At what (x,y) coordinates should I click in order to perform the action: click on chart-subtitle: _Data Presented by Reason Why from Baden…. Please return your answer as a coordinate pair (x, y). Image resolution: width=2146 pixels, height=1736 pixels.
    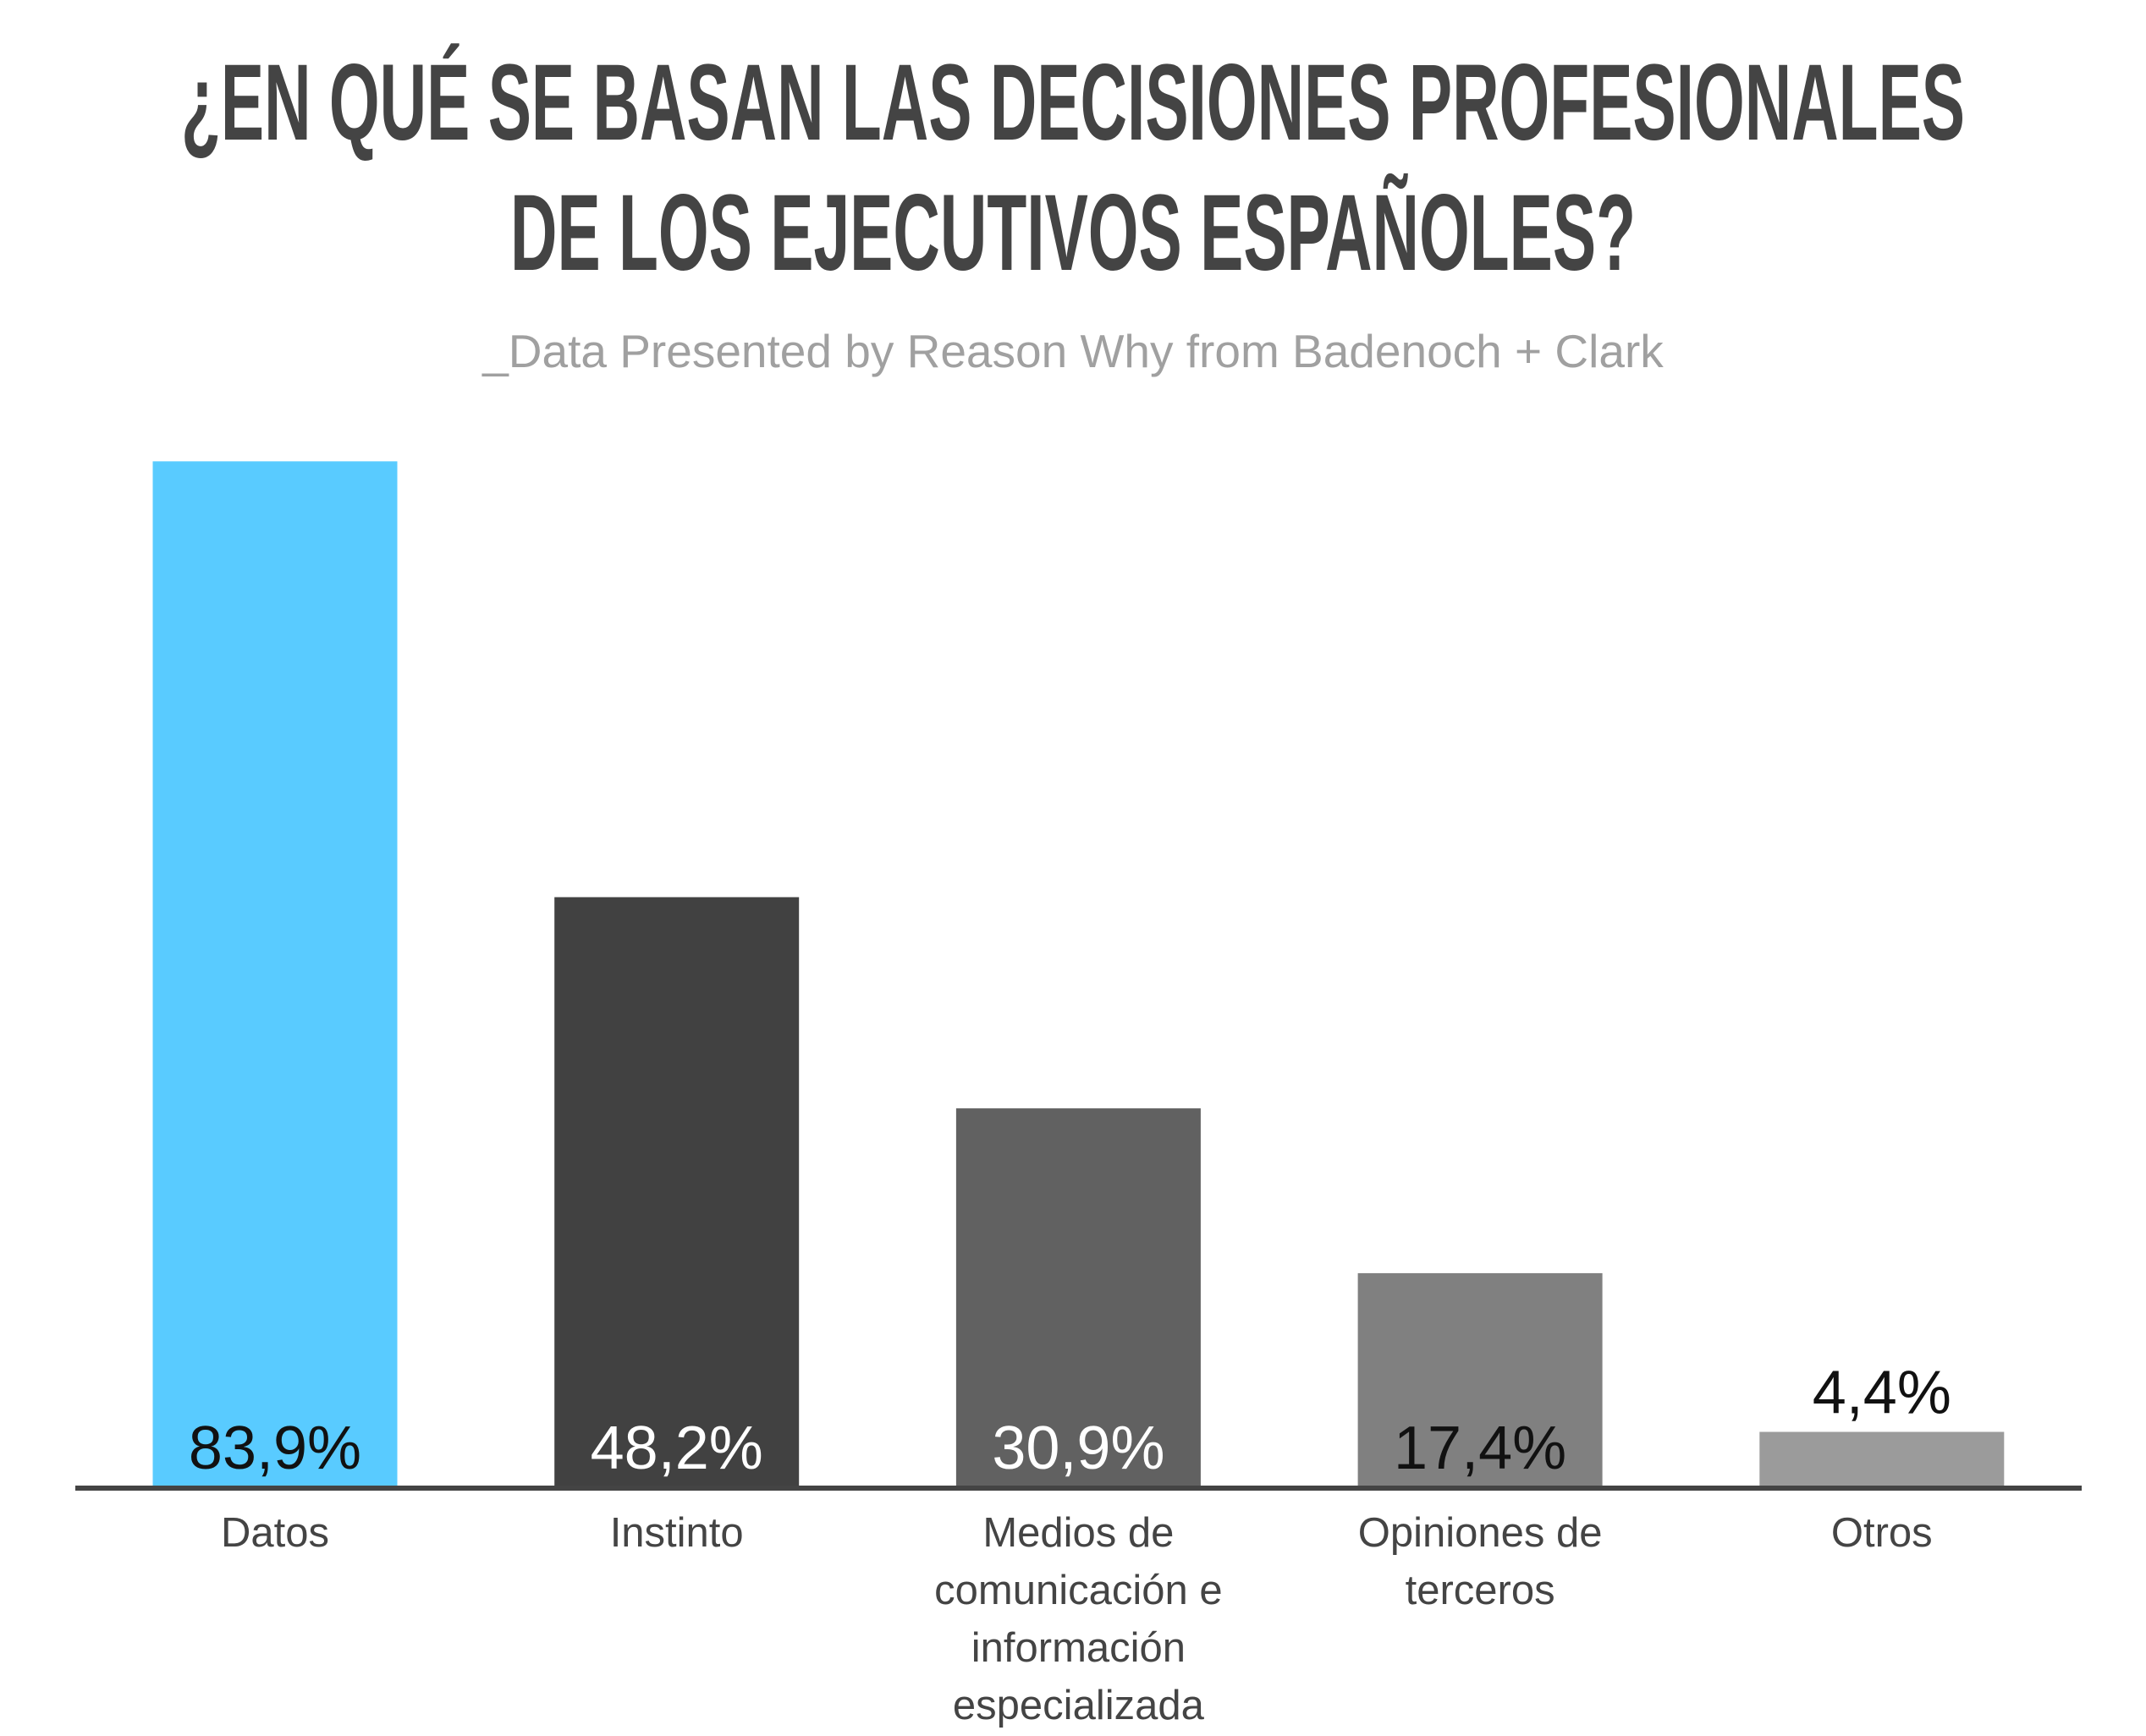
    Looking at the image, I should click on (1073, 351).